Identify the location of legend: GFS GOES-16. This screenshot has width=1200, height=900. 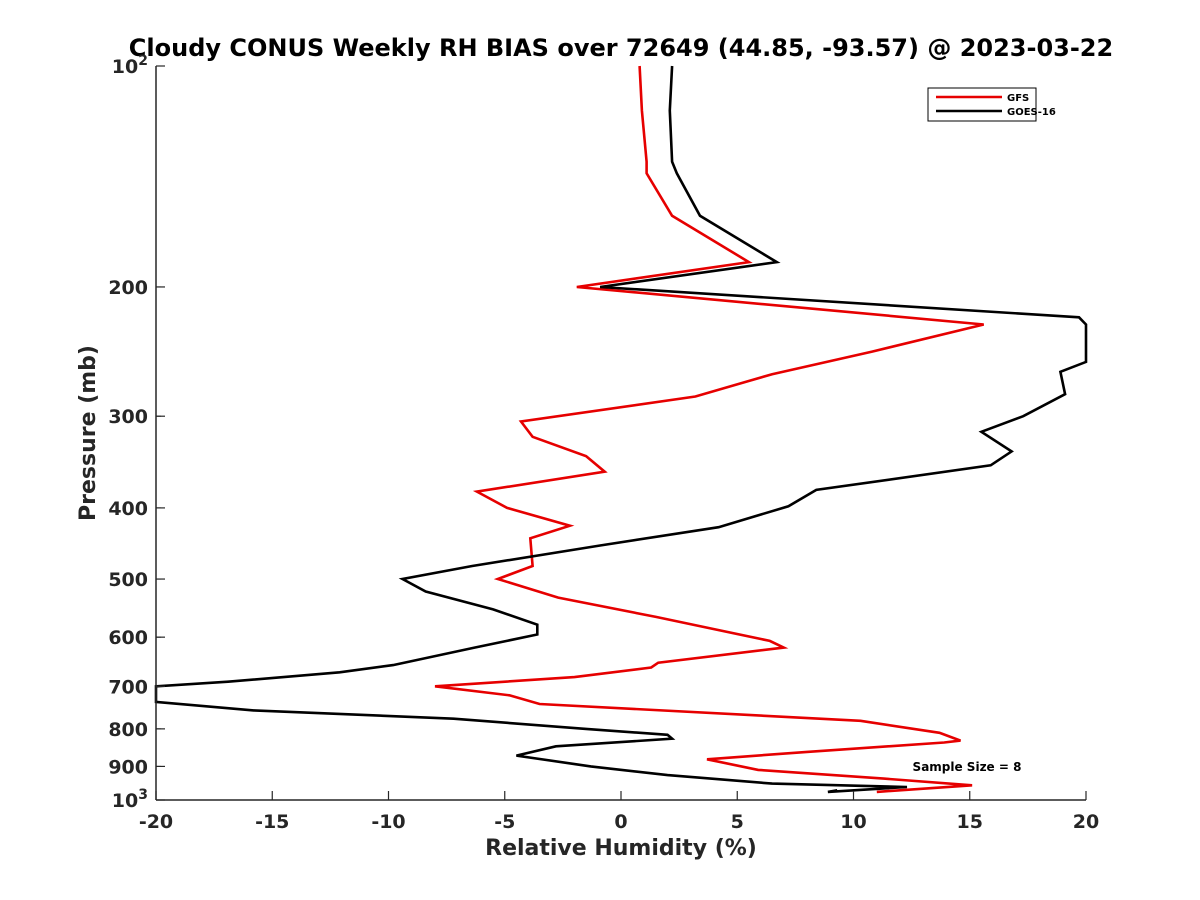
(991, 104).